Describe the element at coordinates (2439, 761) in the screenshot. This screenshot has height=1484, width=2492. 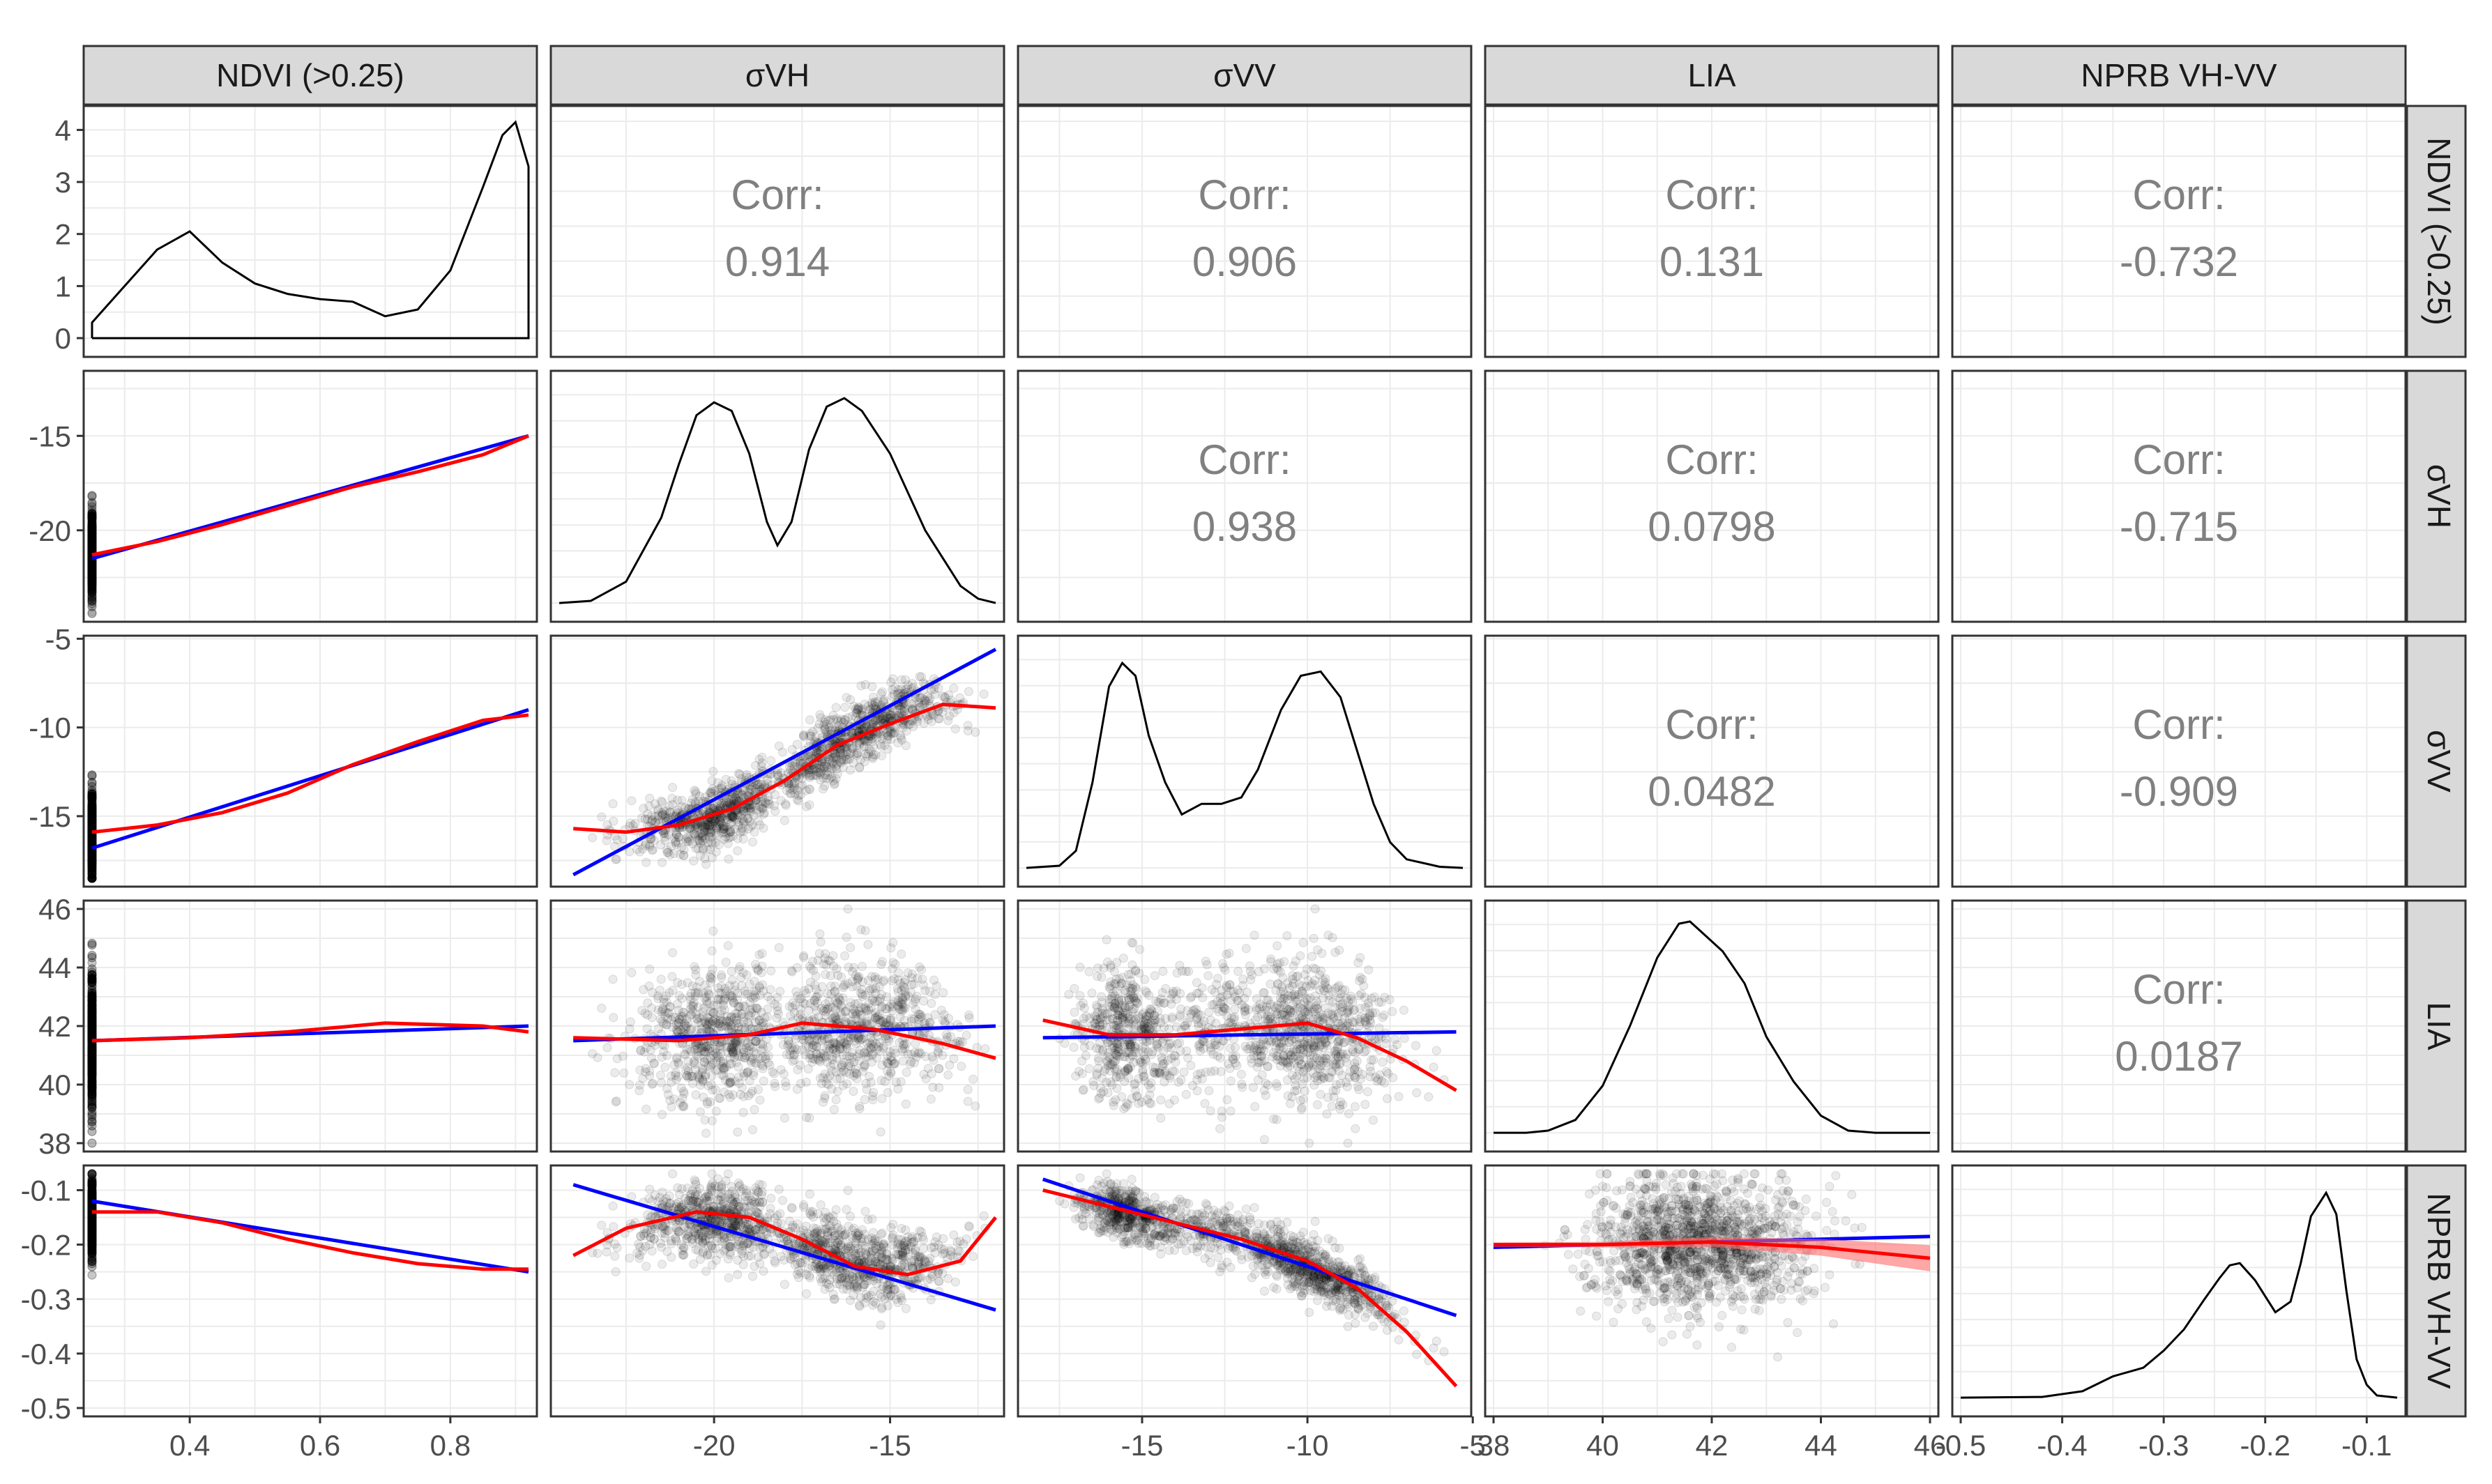
I see `row-strip-label: σVV` at that location.